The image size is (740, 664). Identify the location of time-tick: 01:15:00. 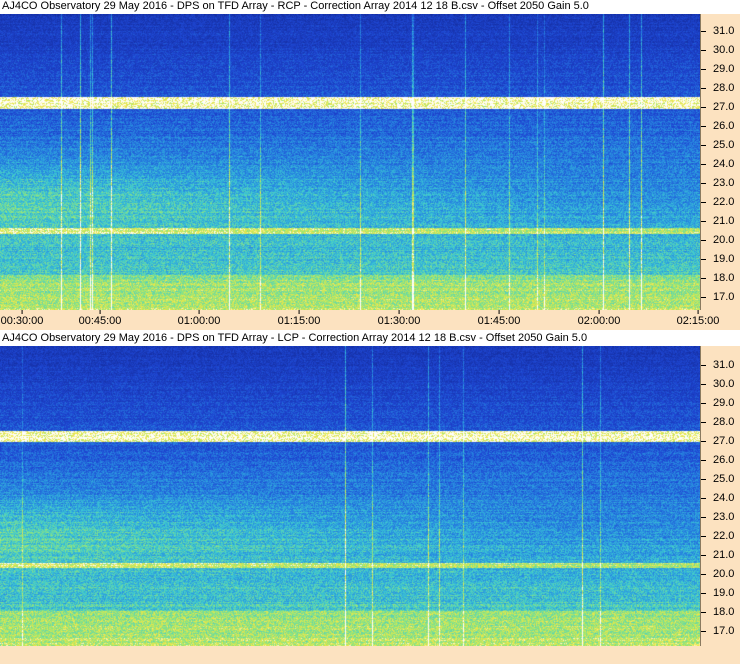
(299, 318).